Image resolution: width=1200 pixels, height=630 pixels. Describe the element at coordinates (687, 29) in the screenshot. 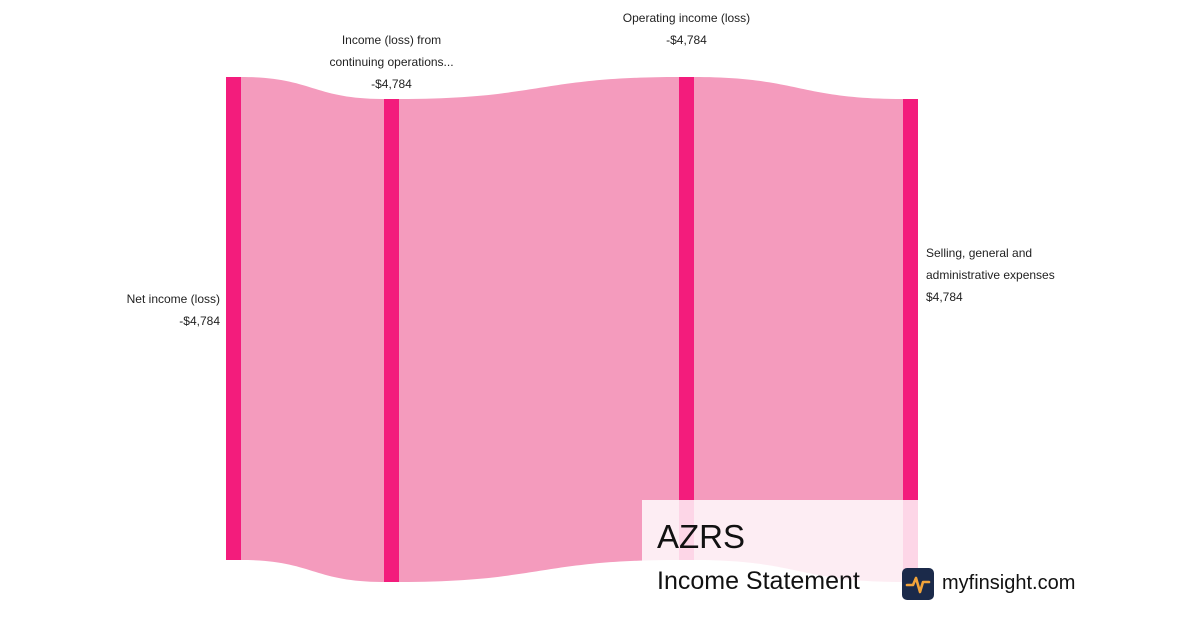

I see `node-label: Operating income (loss) -$4,784` at that location.